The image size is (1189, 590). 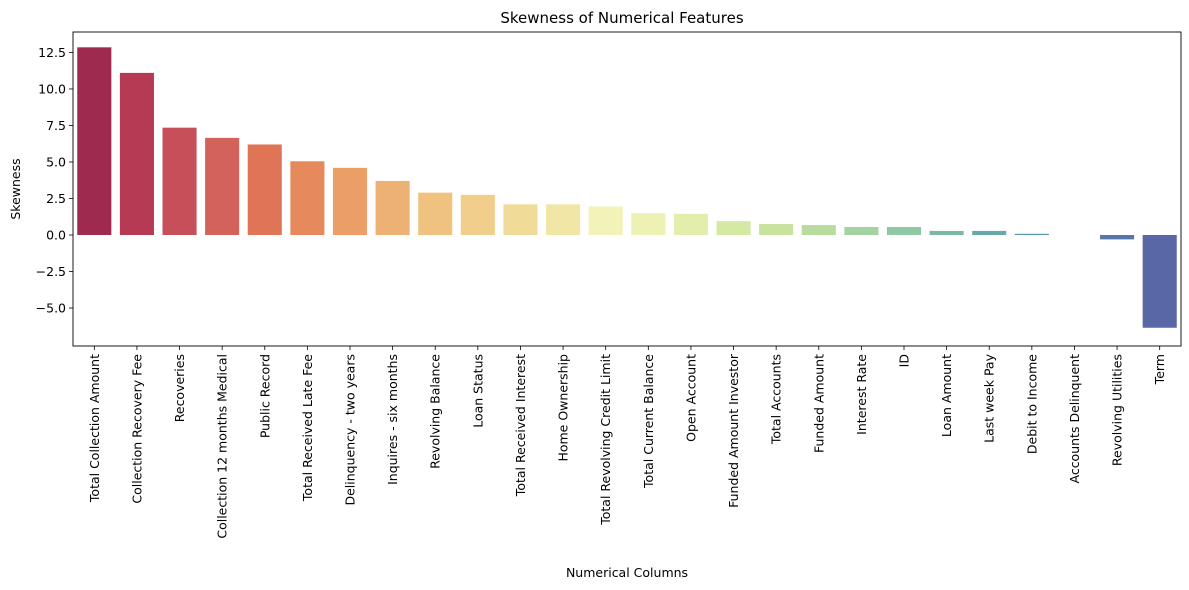 I want to click on y-tick-label: 10.0, so click(x=52, y=88).